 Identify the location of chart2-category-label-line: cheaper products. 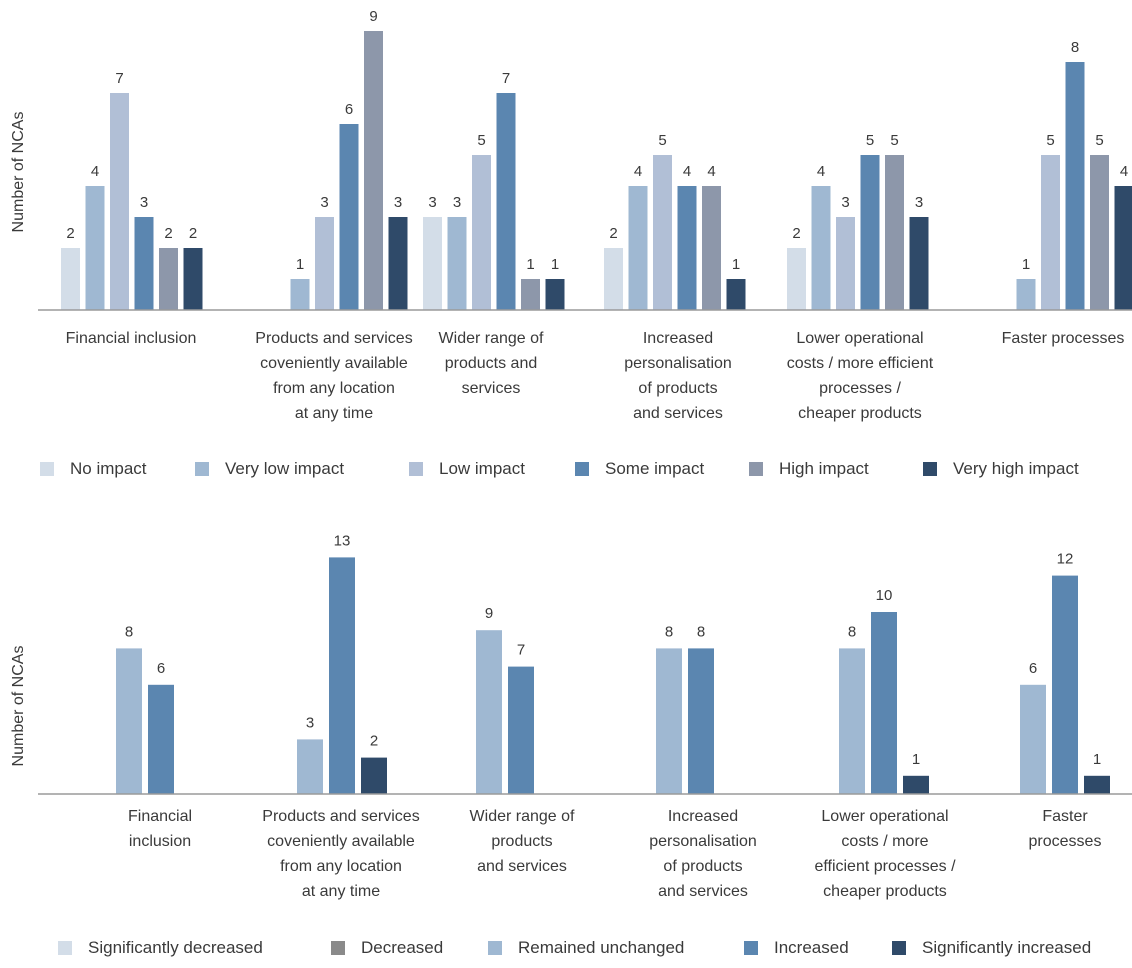
(885, 891).